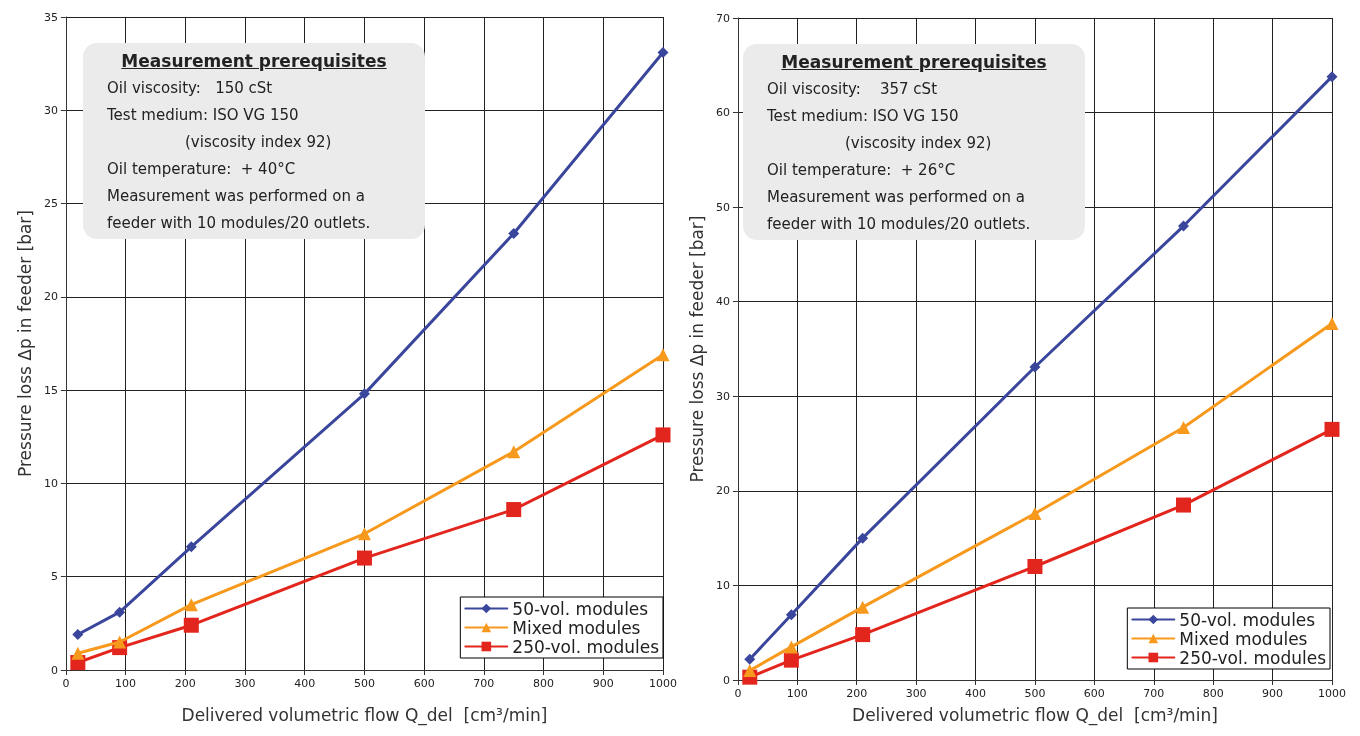 This screenshot has height=736, width=1360. What do you see at coordinates (722, 302) in the screenshot?
I see `y-tick-label: 40` at bounding box center [722, 302].